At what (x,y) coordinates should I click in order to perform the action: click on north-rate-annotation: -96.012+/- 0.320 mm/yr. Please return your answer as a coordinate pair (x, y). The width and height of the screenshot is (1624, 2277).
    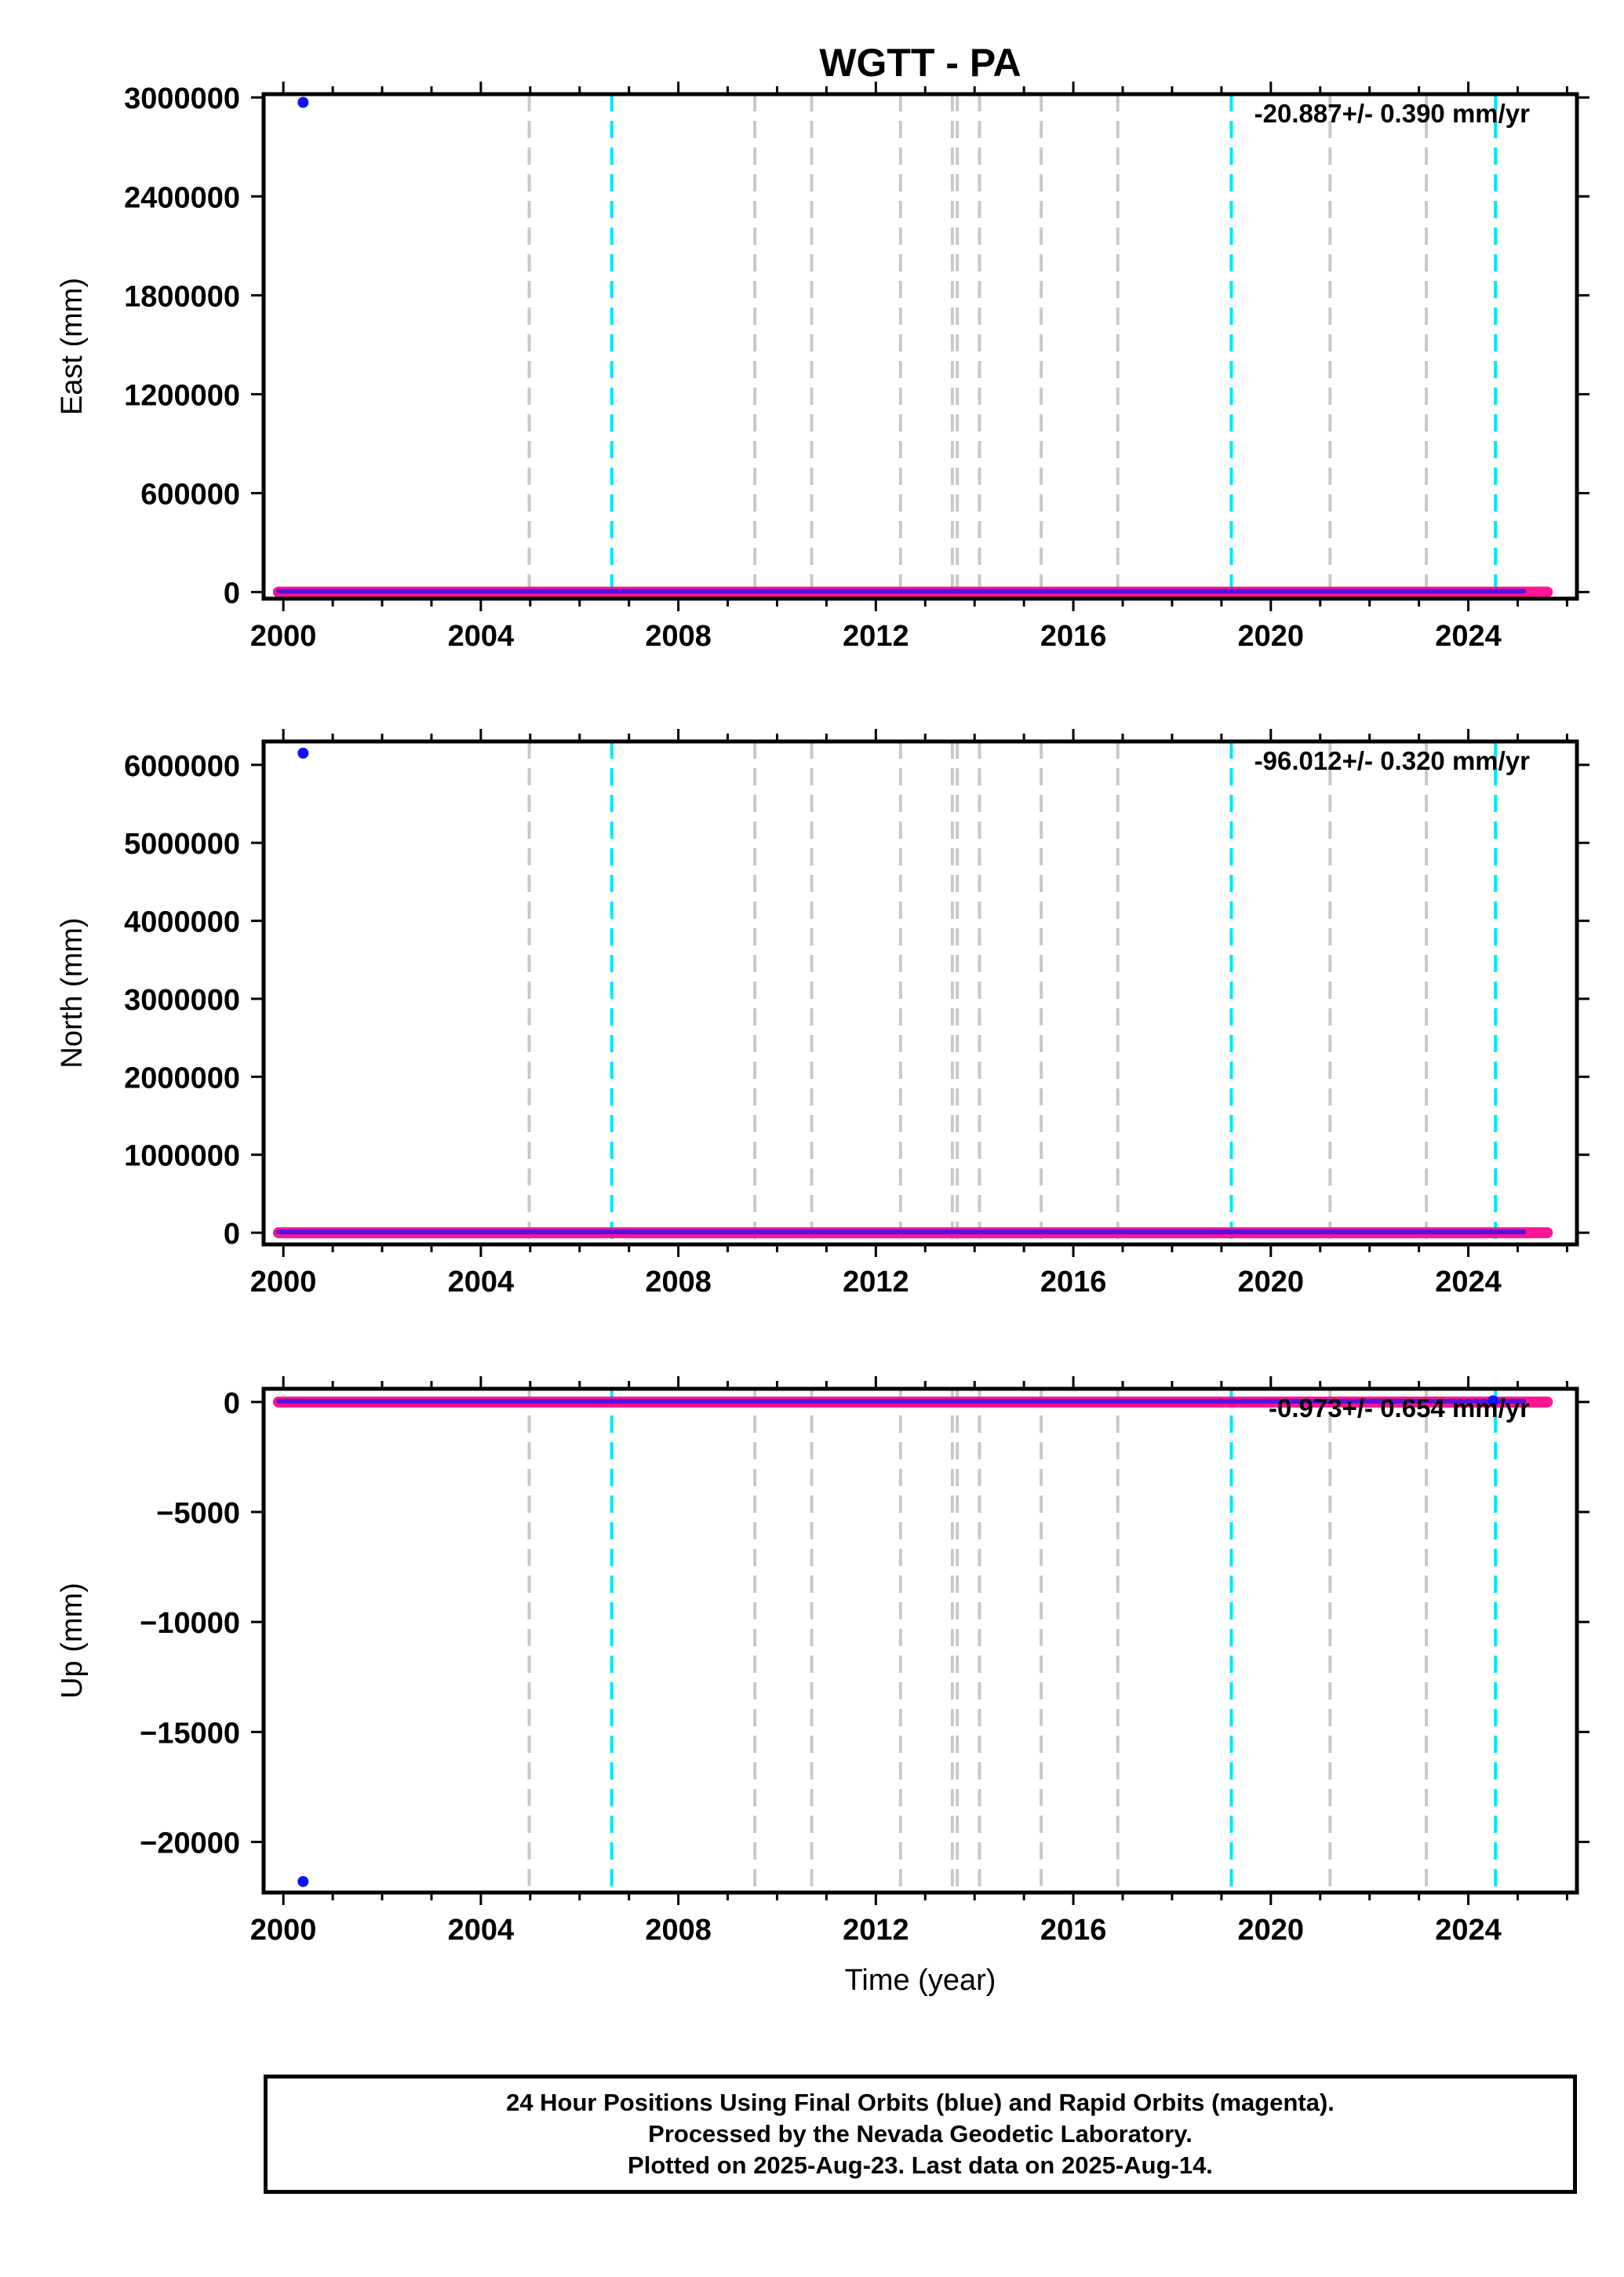
    Looking at the image, I should click on (1392, 760).